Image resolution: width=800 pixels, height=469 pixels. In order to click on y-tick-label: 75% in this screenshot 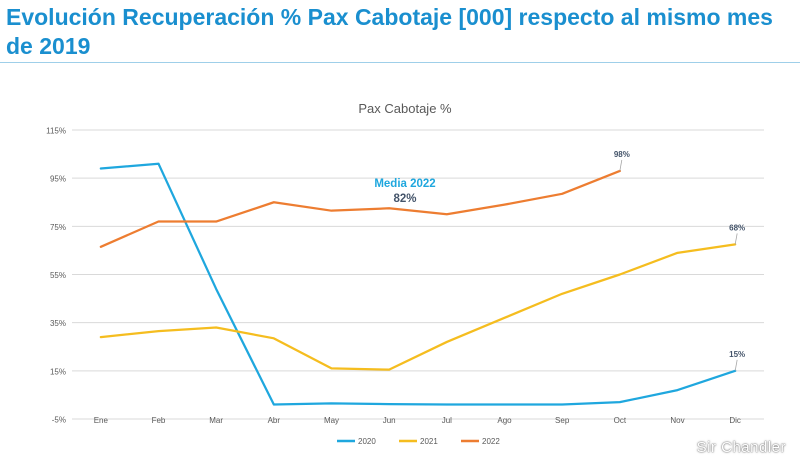, I will do `click(58, 227)`.